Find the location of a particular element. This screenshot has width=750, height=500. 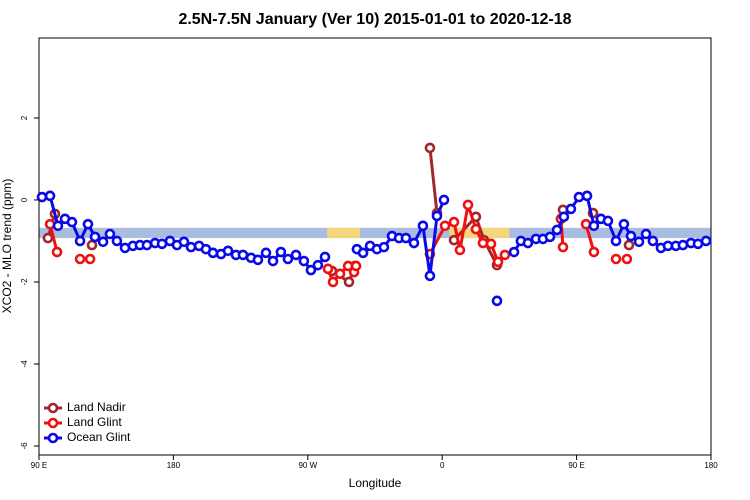

background-band is located at coordinates (375, 233).